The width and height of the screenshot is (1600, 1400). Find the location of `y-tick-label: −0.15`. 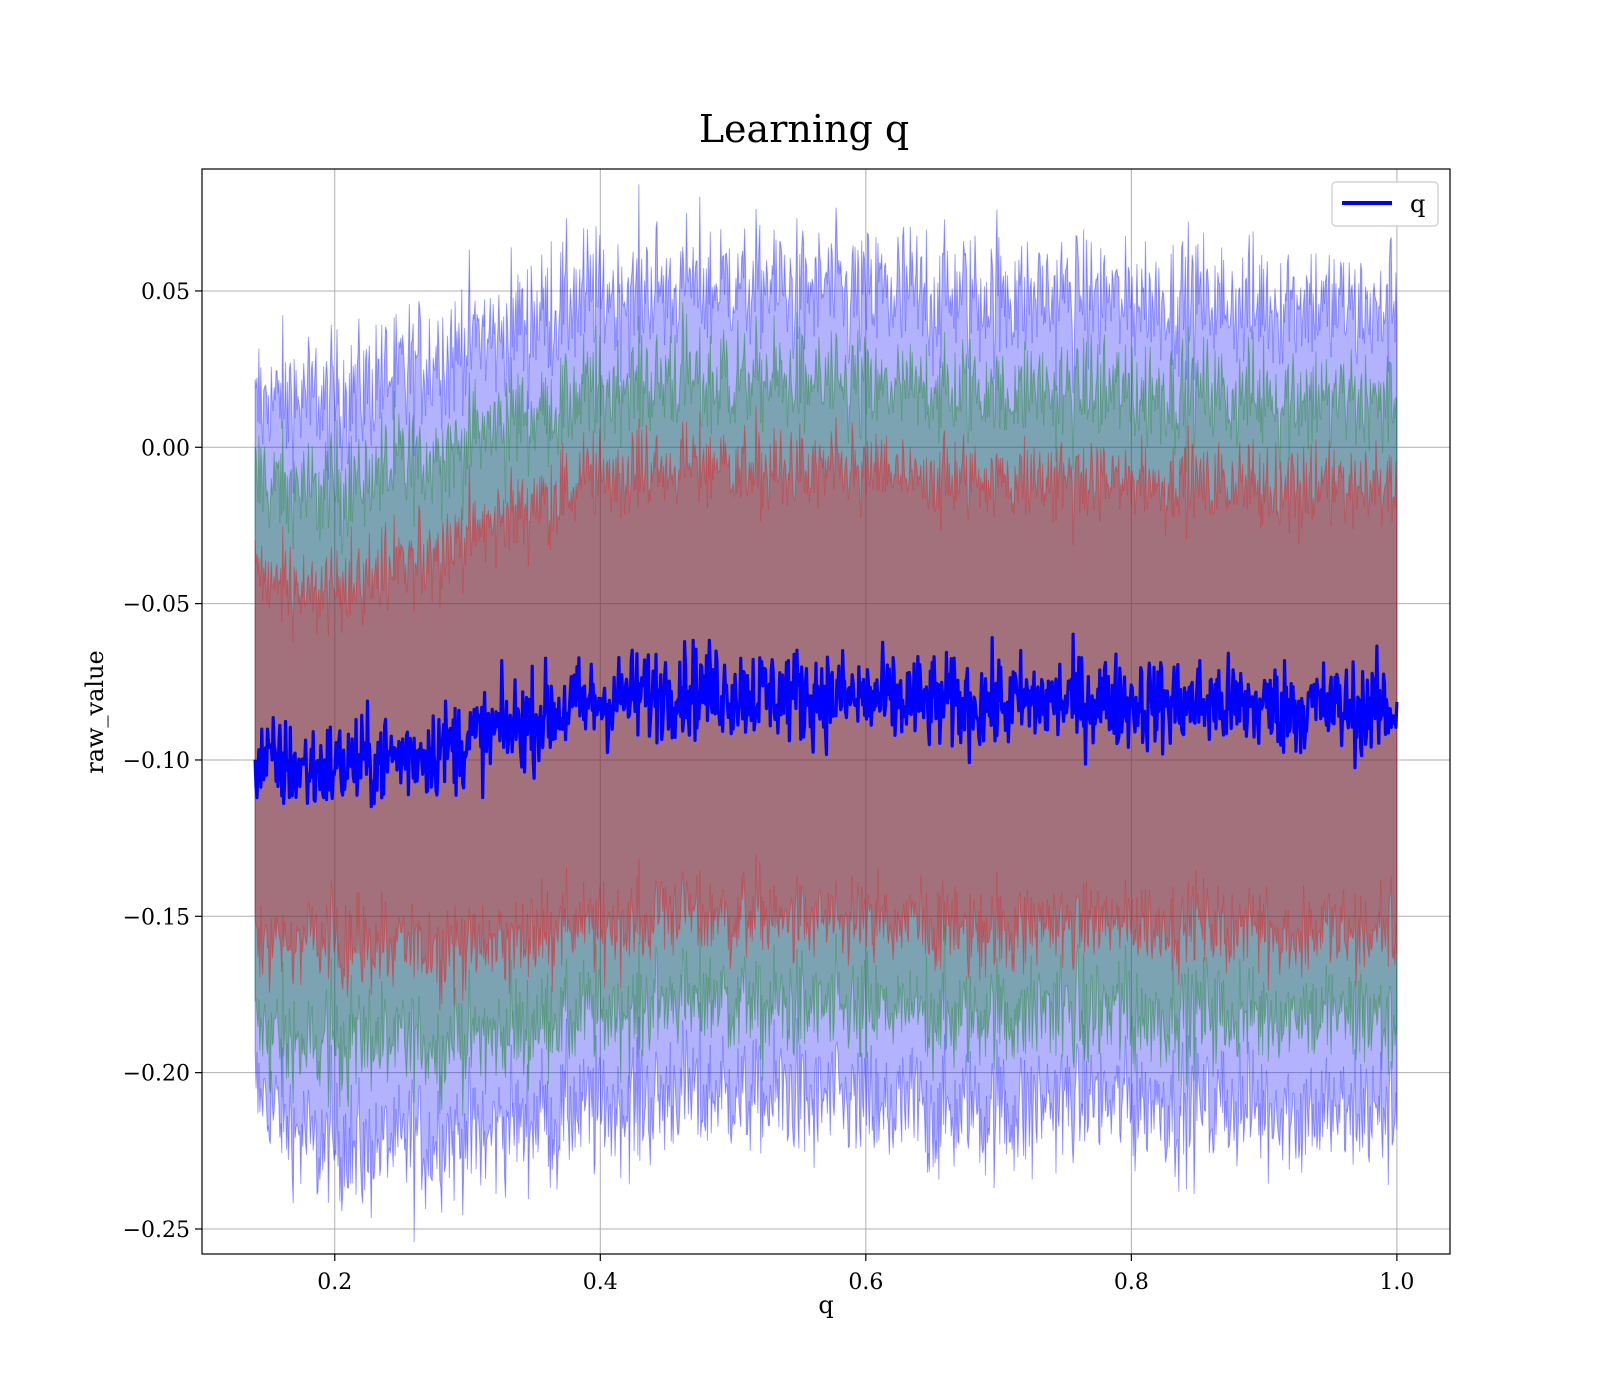

y-tick-label: −0.15 is located at coordinates (156, 917).